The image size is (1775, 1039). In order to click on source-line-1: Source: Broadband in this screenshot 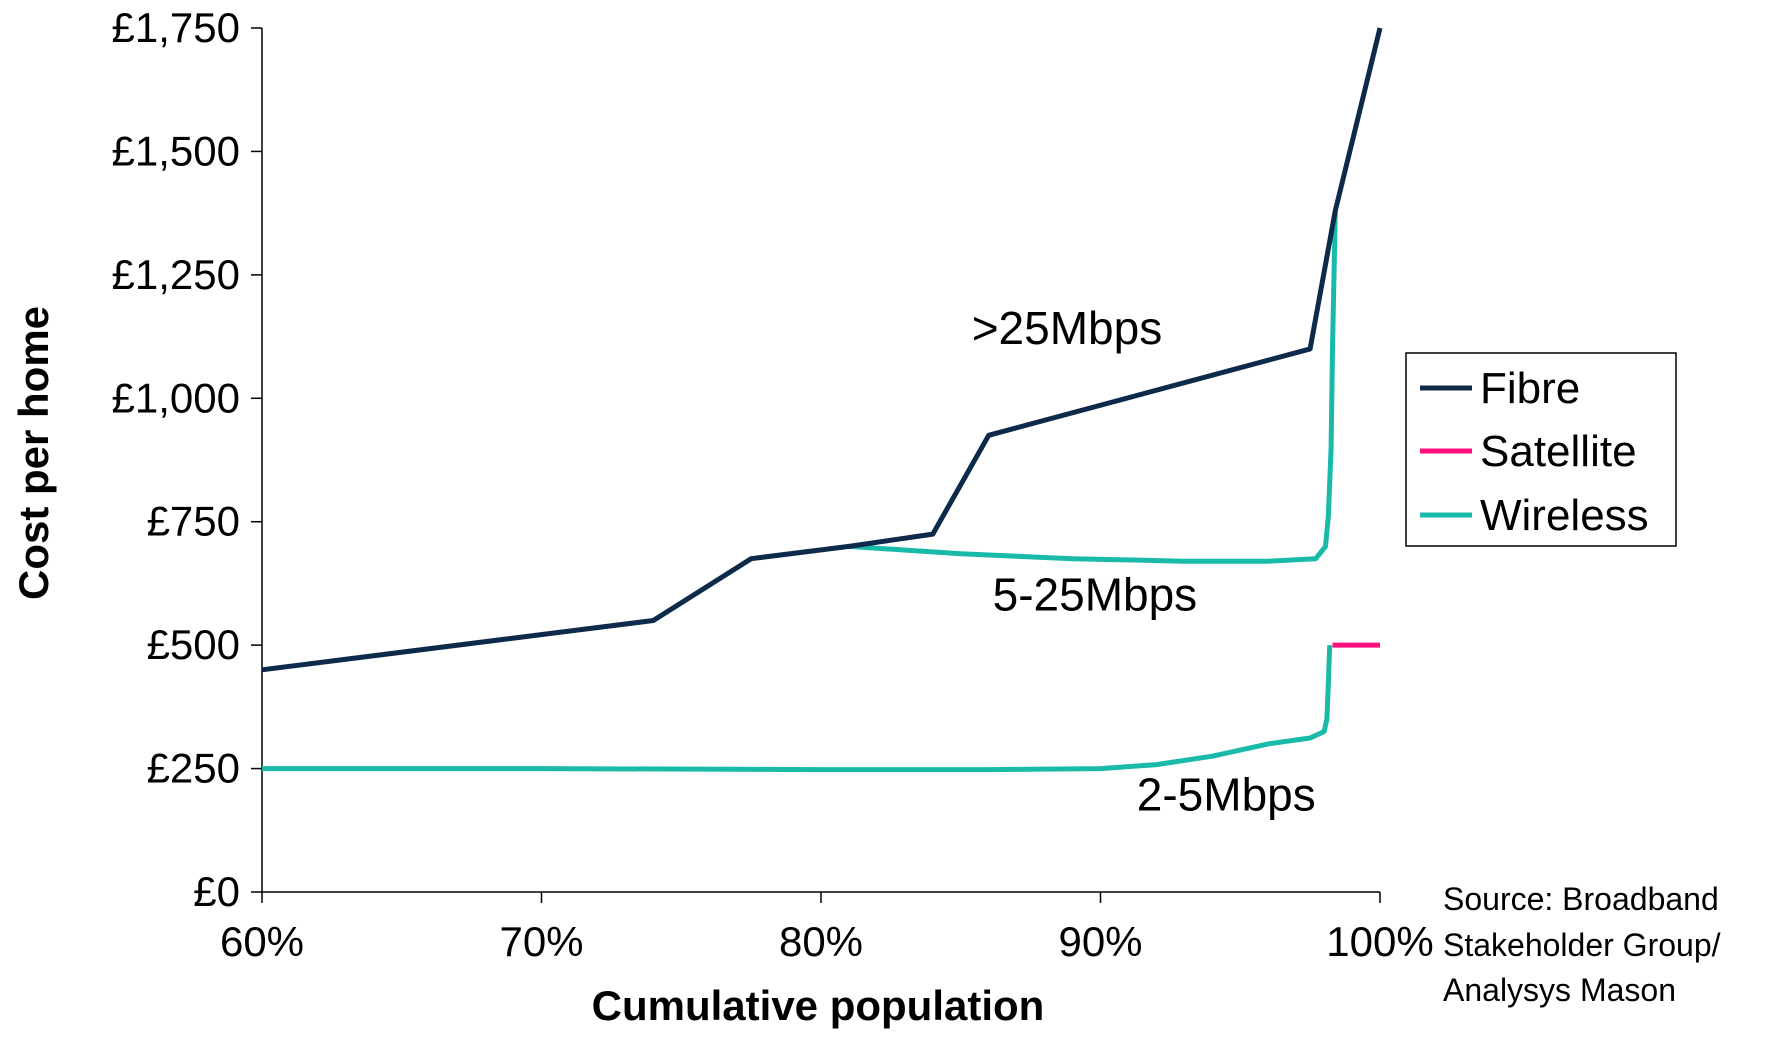, I will do `click(1581, 899)`.